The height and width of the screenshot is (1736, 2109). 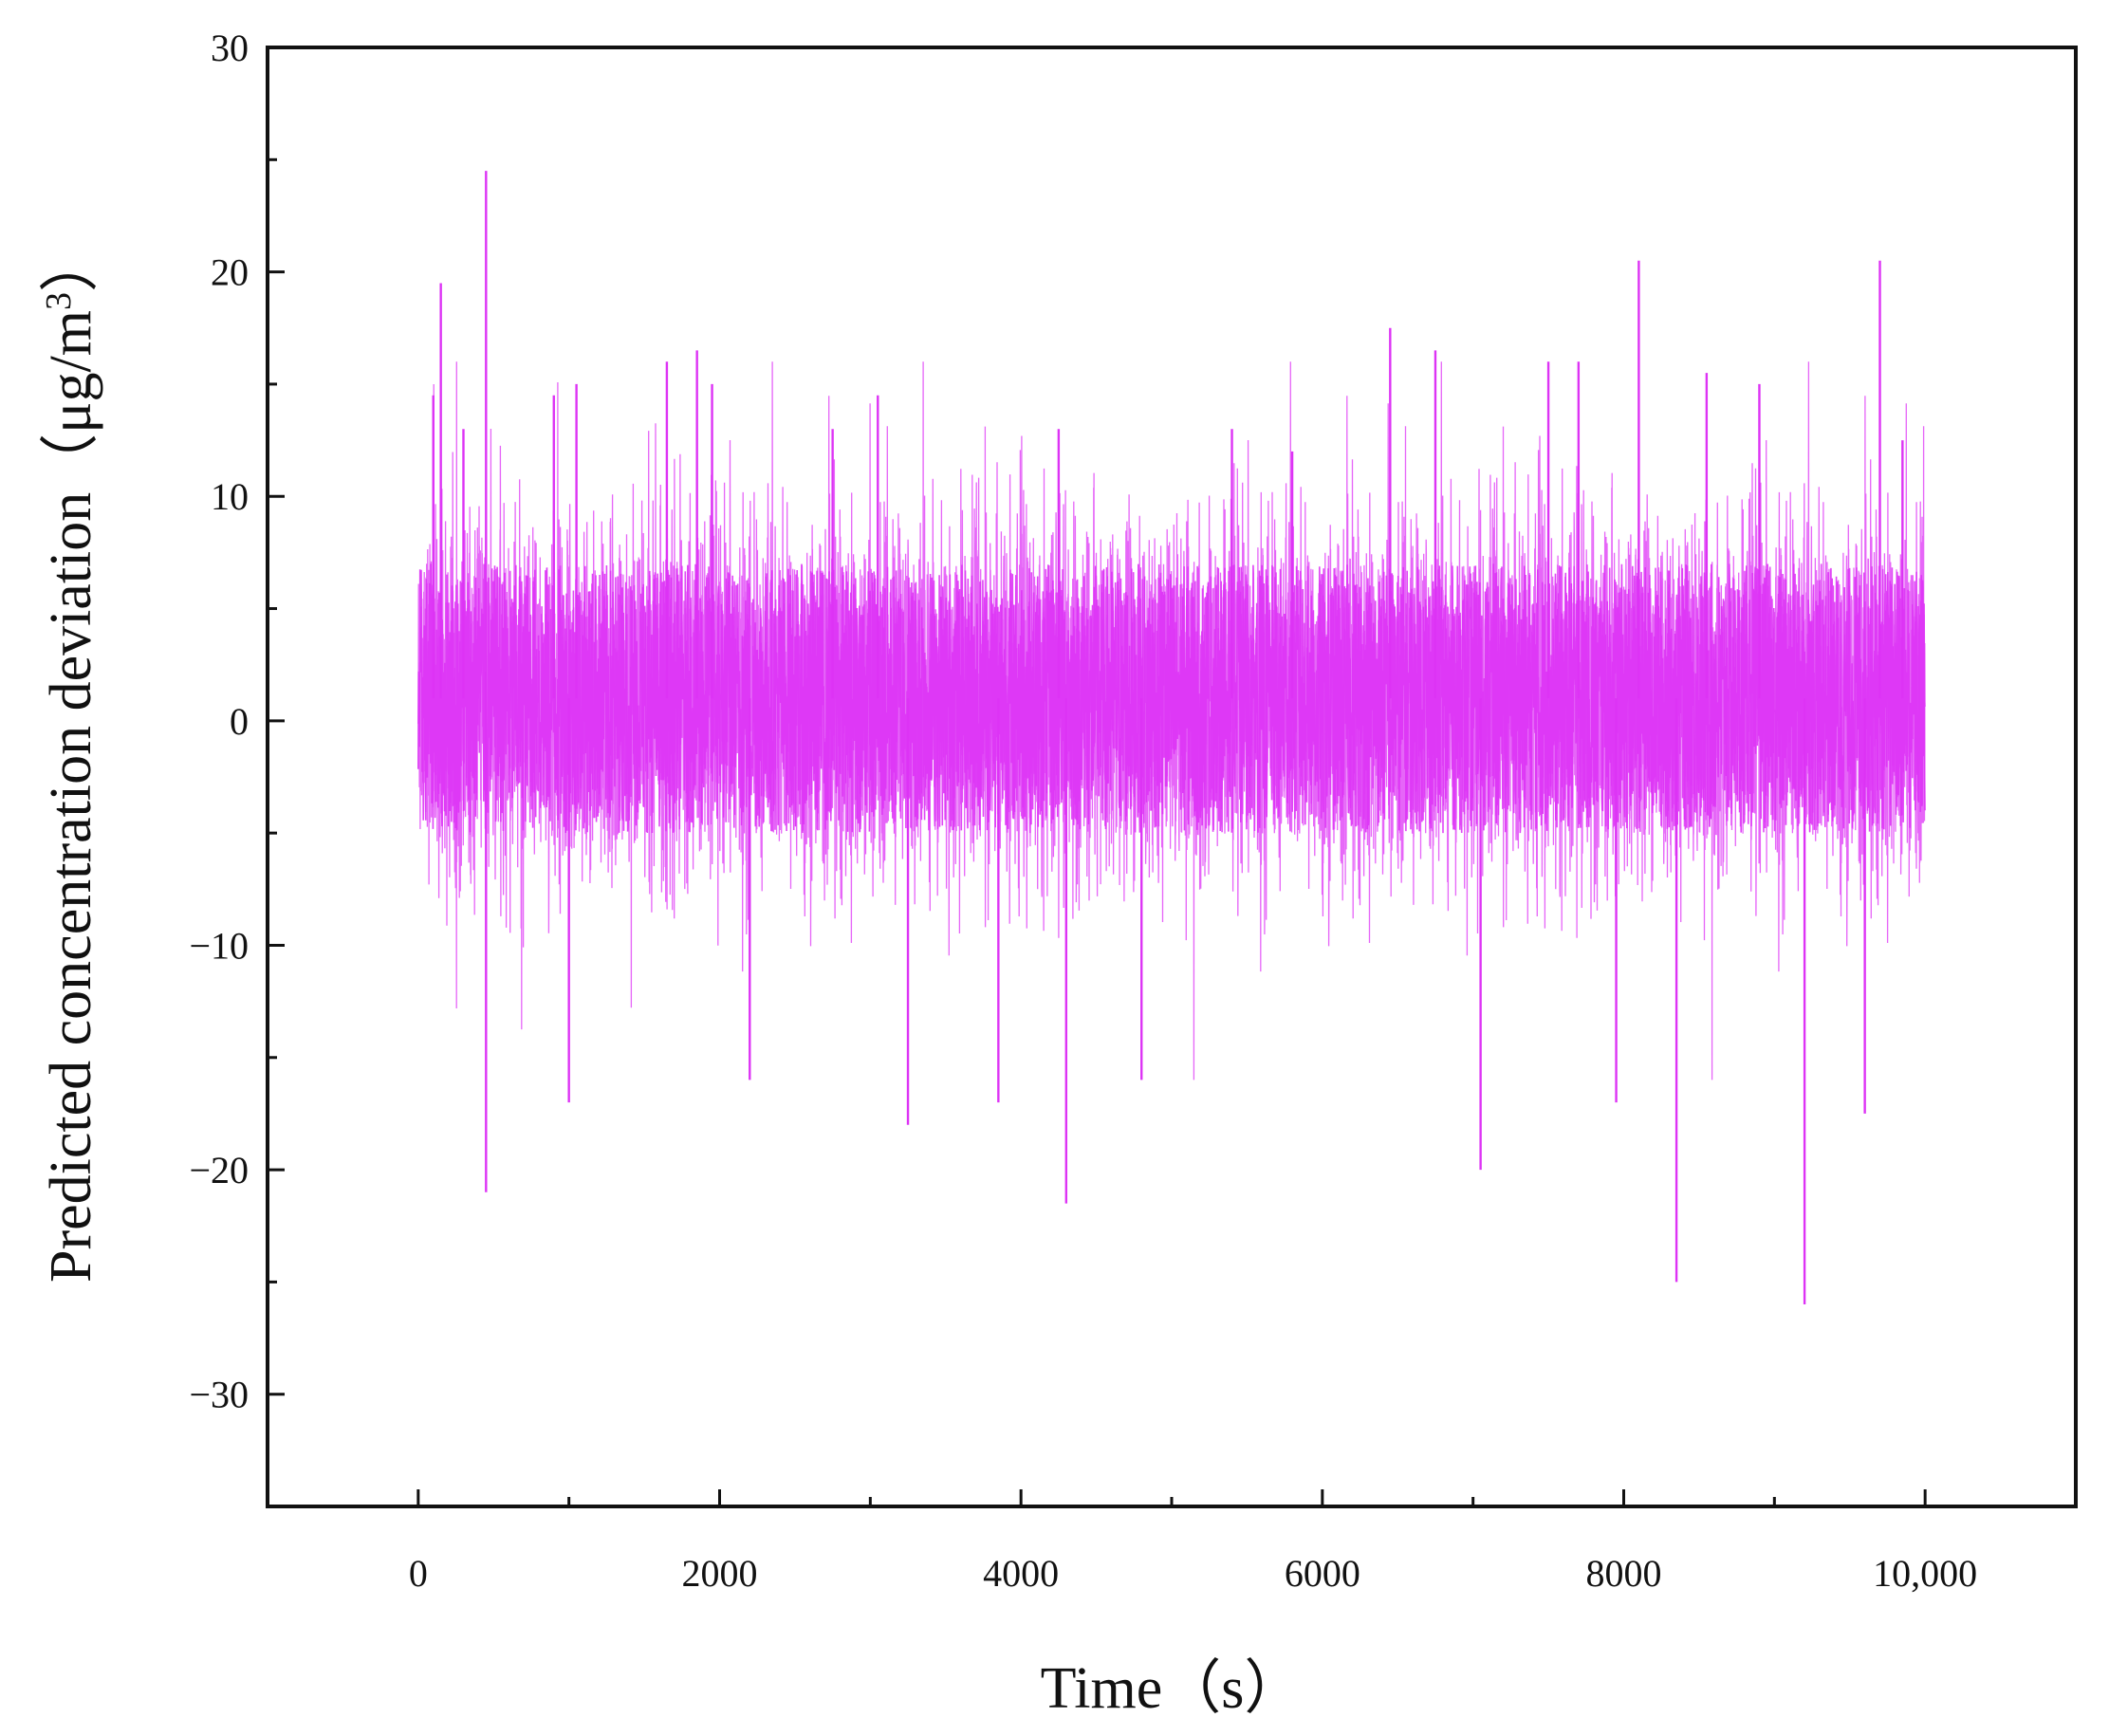 I want to click on y-tick-label: −30, so click(x=219, y=1395).